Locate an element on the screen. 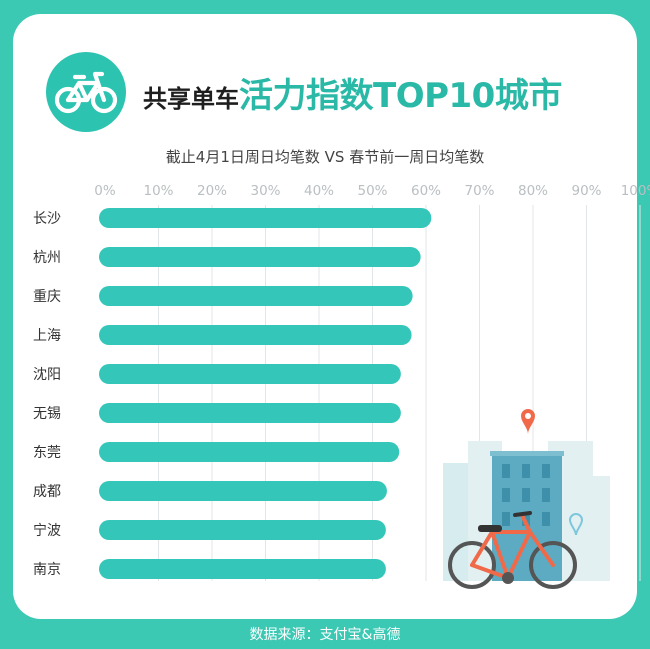 Image resolution: width=650 pixels, height=649 pixels. category-label: 宁波 is located at coordinates (47, 530).